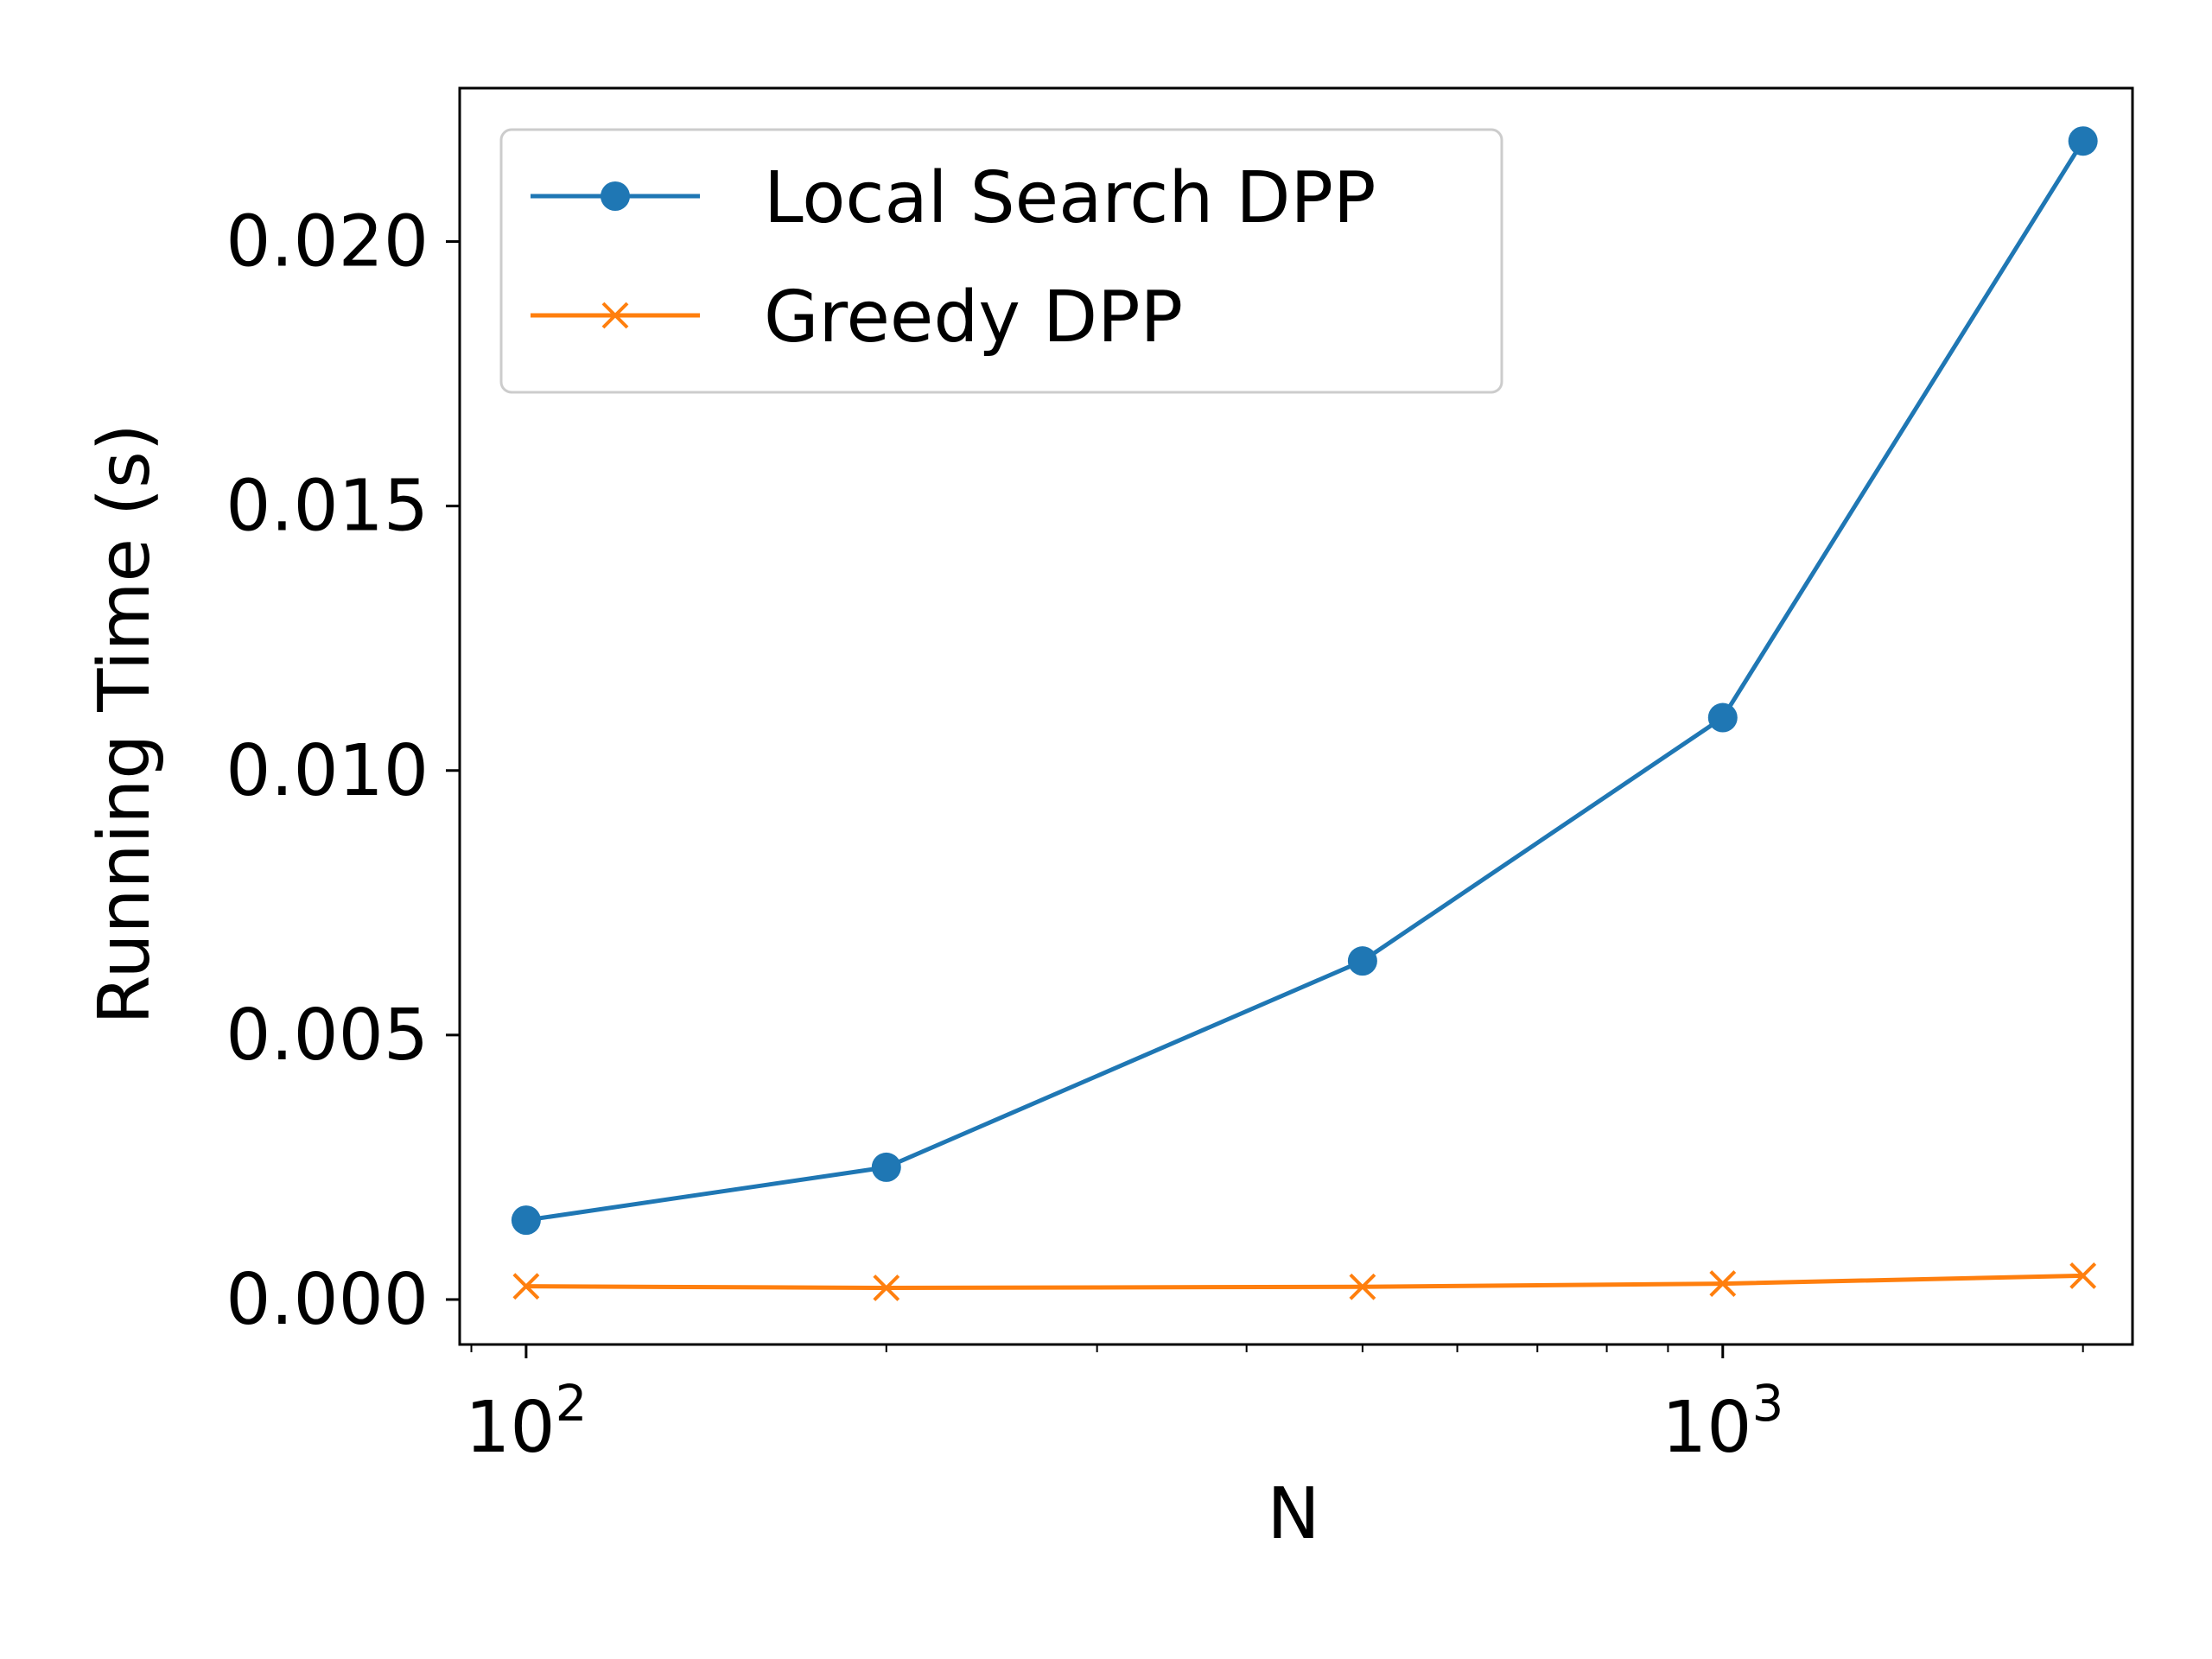 This screenshot has width=2212, height=1659. I want to click on y-axis: 0.000 0.005 0.010 0.015 0.020, so click(343, 771).